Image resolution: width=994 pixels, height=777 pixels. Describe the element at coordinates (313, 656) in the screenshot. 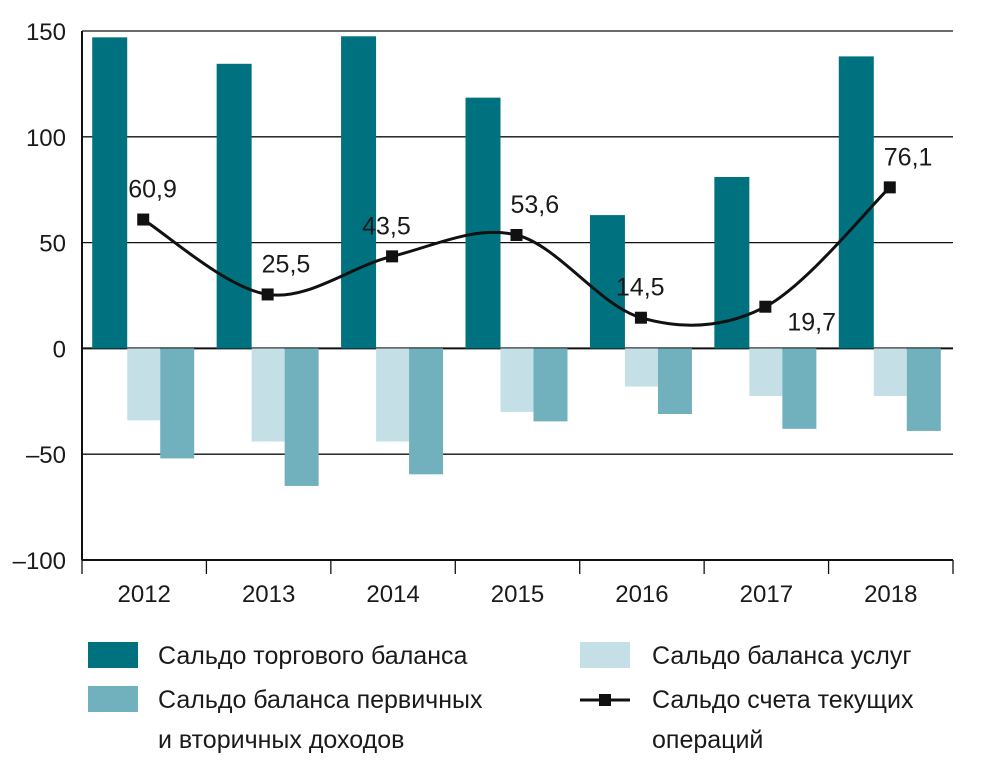

I see `legend-label-trade: Сальдо торгового баланса` at that location.